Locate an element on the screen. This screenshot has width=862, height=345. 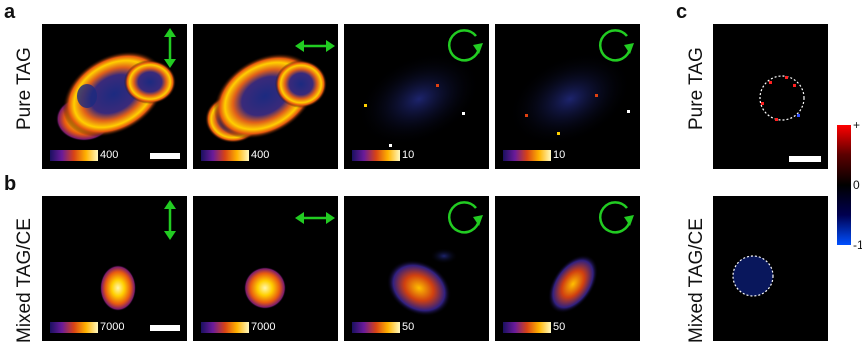
colorbar-a2 is located at coordinates (225, 155).